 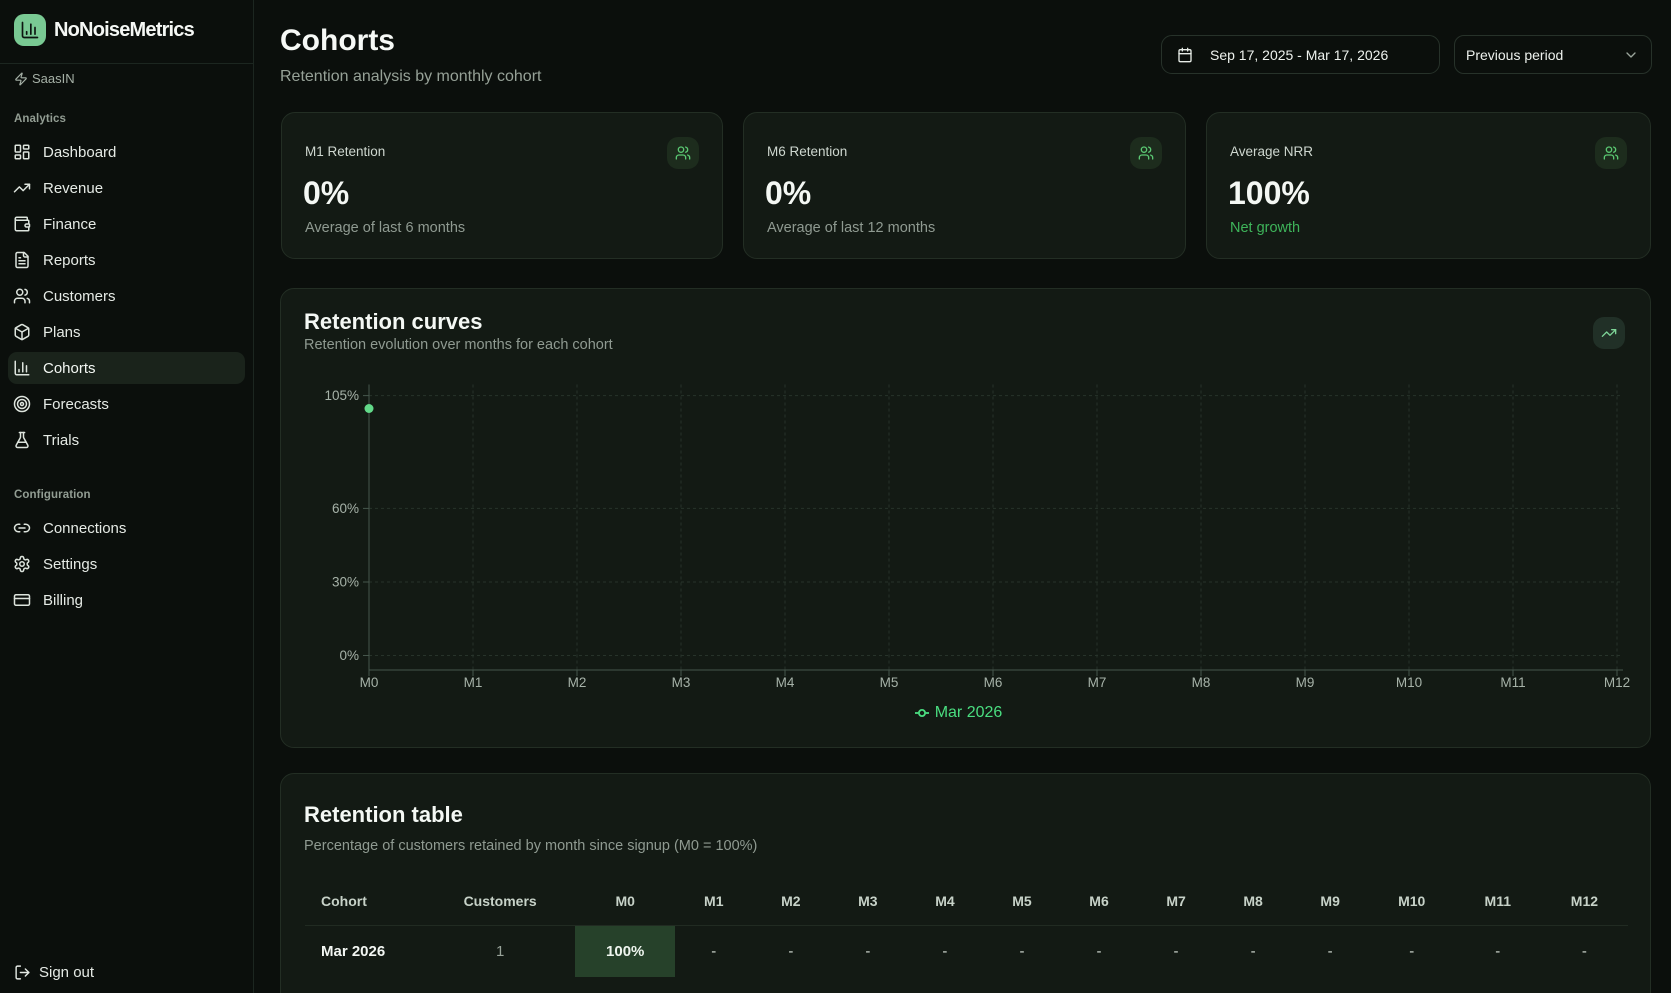 I want to click on svg-text: M0, so click(x=369, y=682).